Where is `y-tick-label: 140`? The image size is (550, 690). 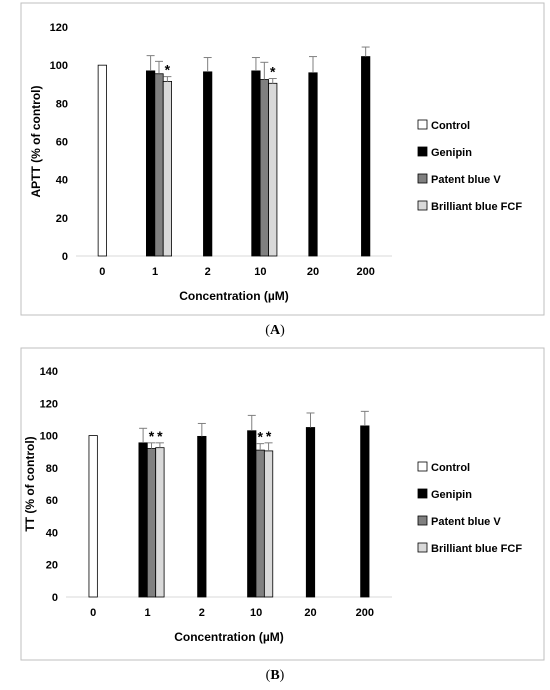 y-tick-label: 140 is located at coordinates (49, 372).